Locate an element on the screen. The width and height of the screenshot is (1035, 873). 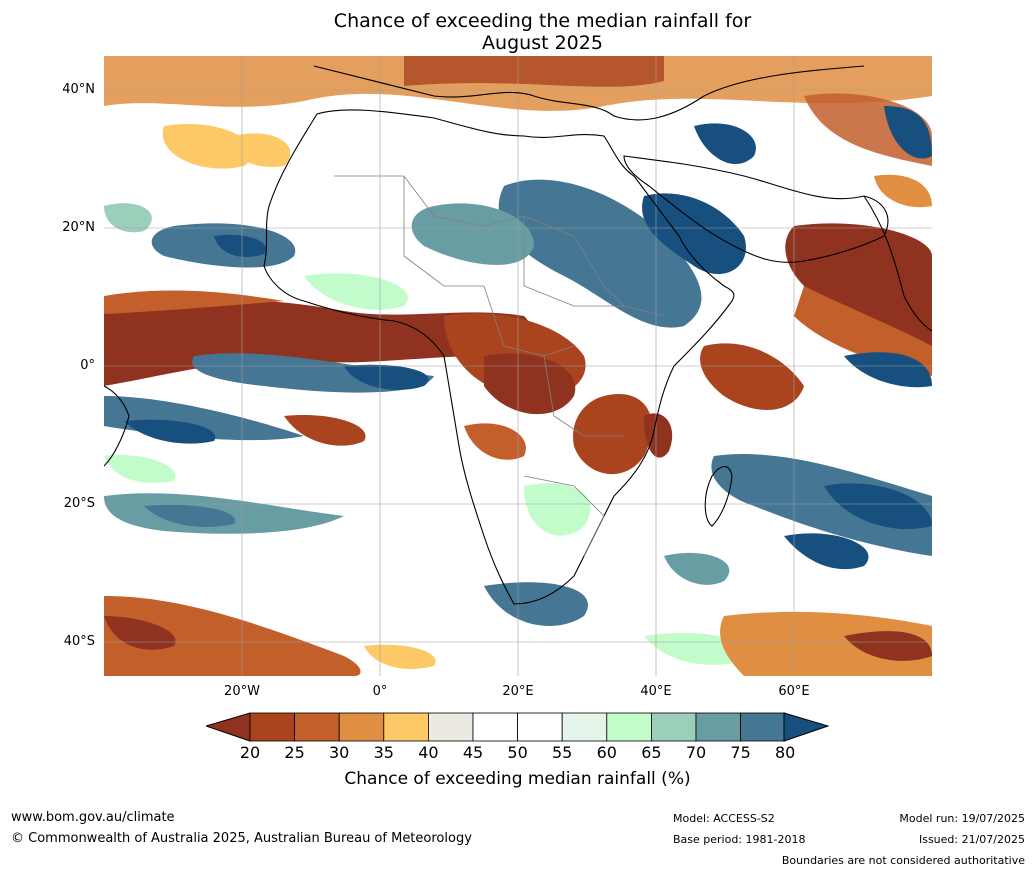
europe-coastline is located at coordinates (589, 93).